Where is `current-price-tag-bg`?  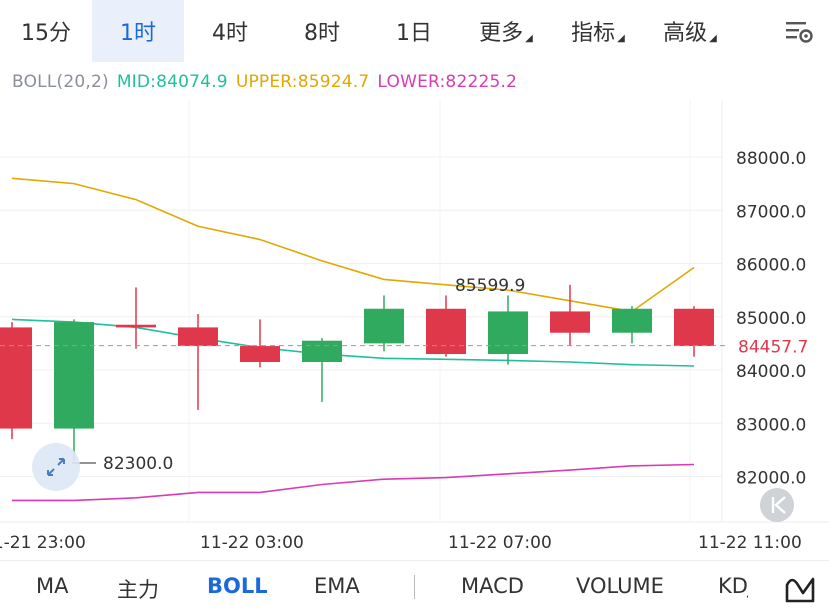 current-price-tag-bg is located at coordinates (777, 345).